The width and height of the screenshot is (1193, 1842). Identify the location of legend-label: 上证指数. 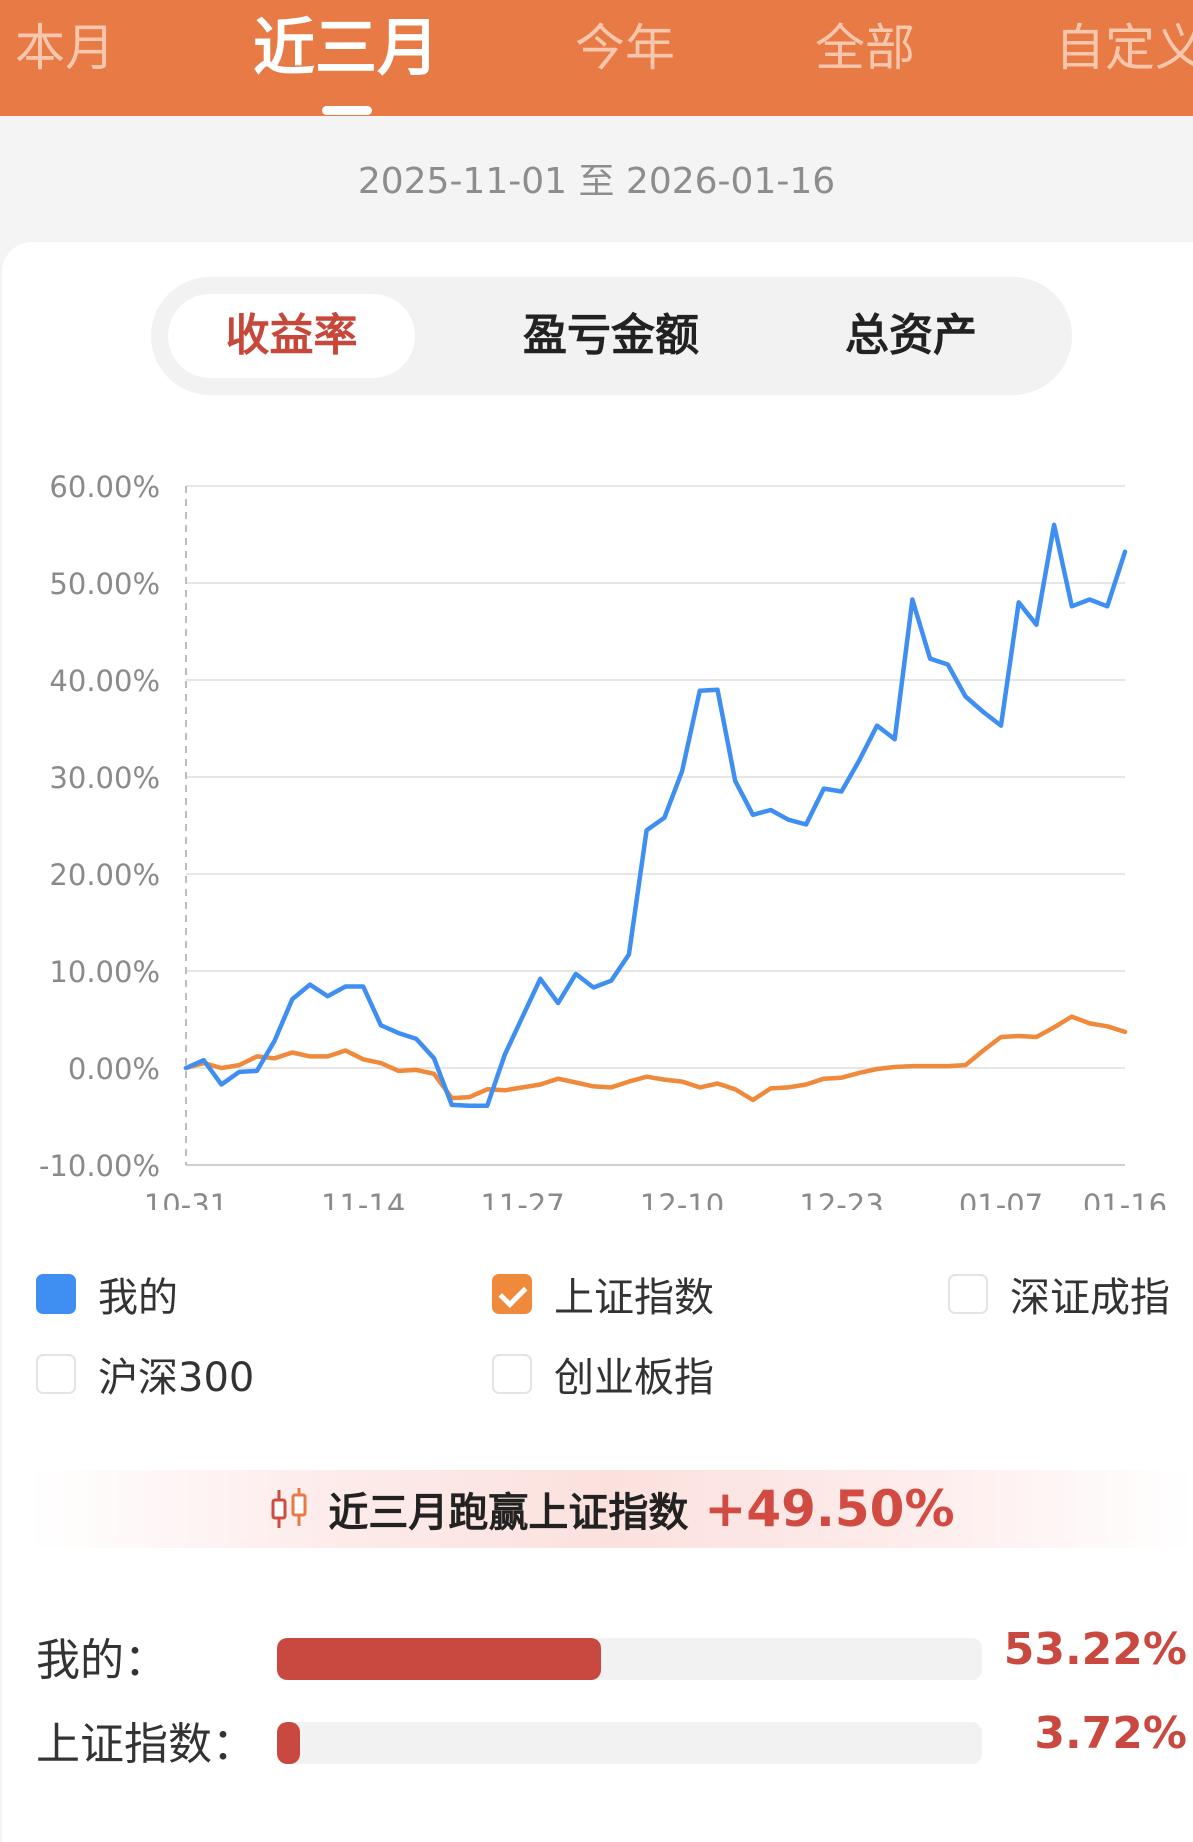
(634, 1298).